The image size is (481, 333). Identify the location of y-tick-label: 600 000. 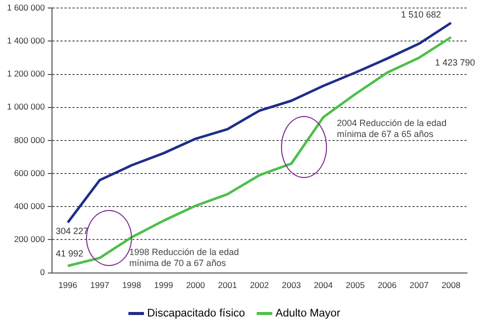
(30, 173).